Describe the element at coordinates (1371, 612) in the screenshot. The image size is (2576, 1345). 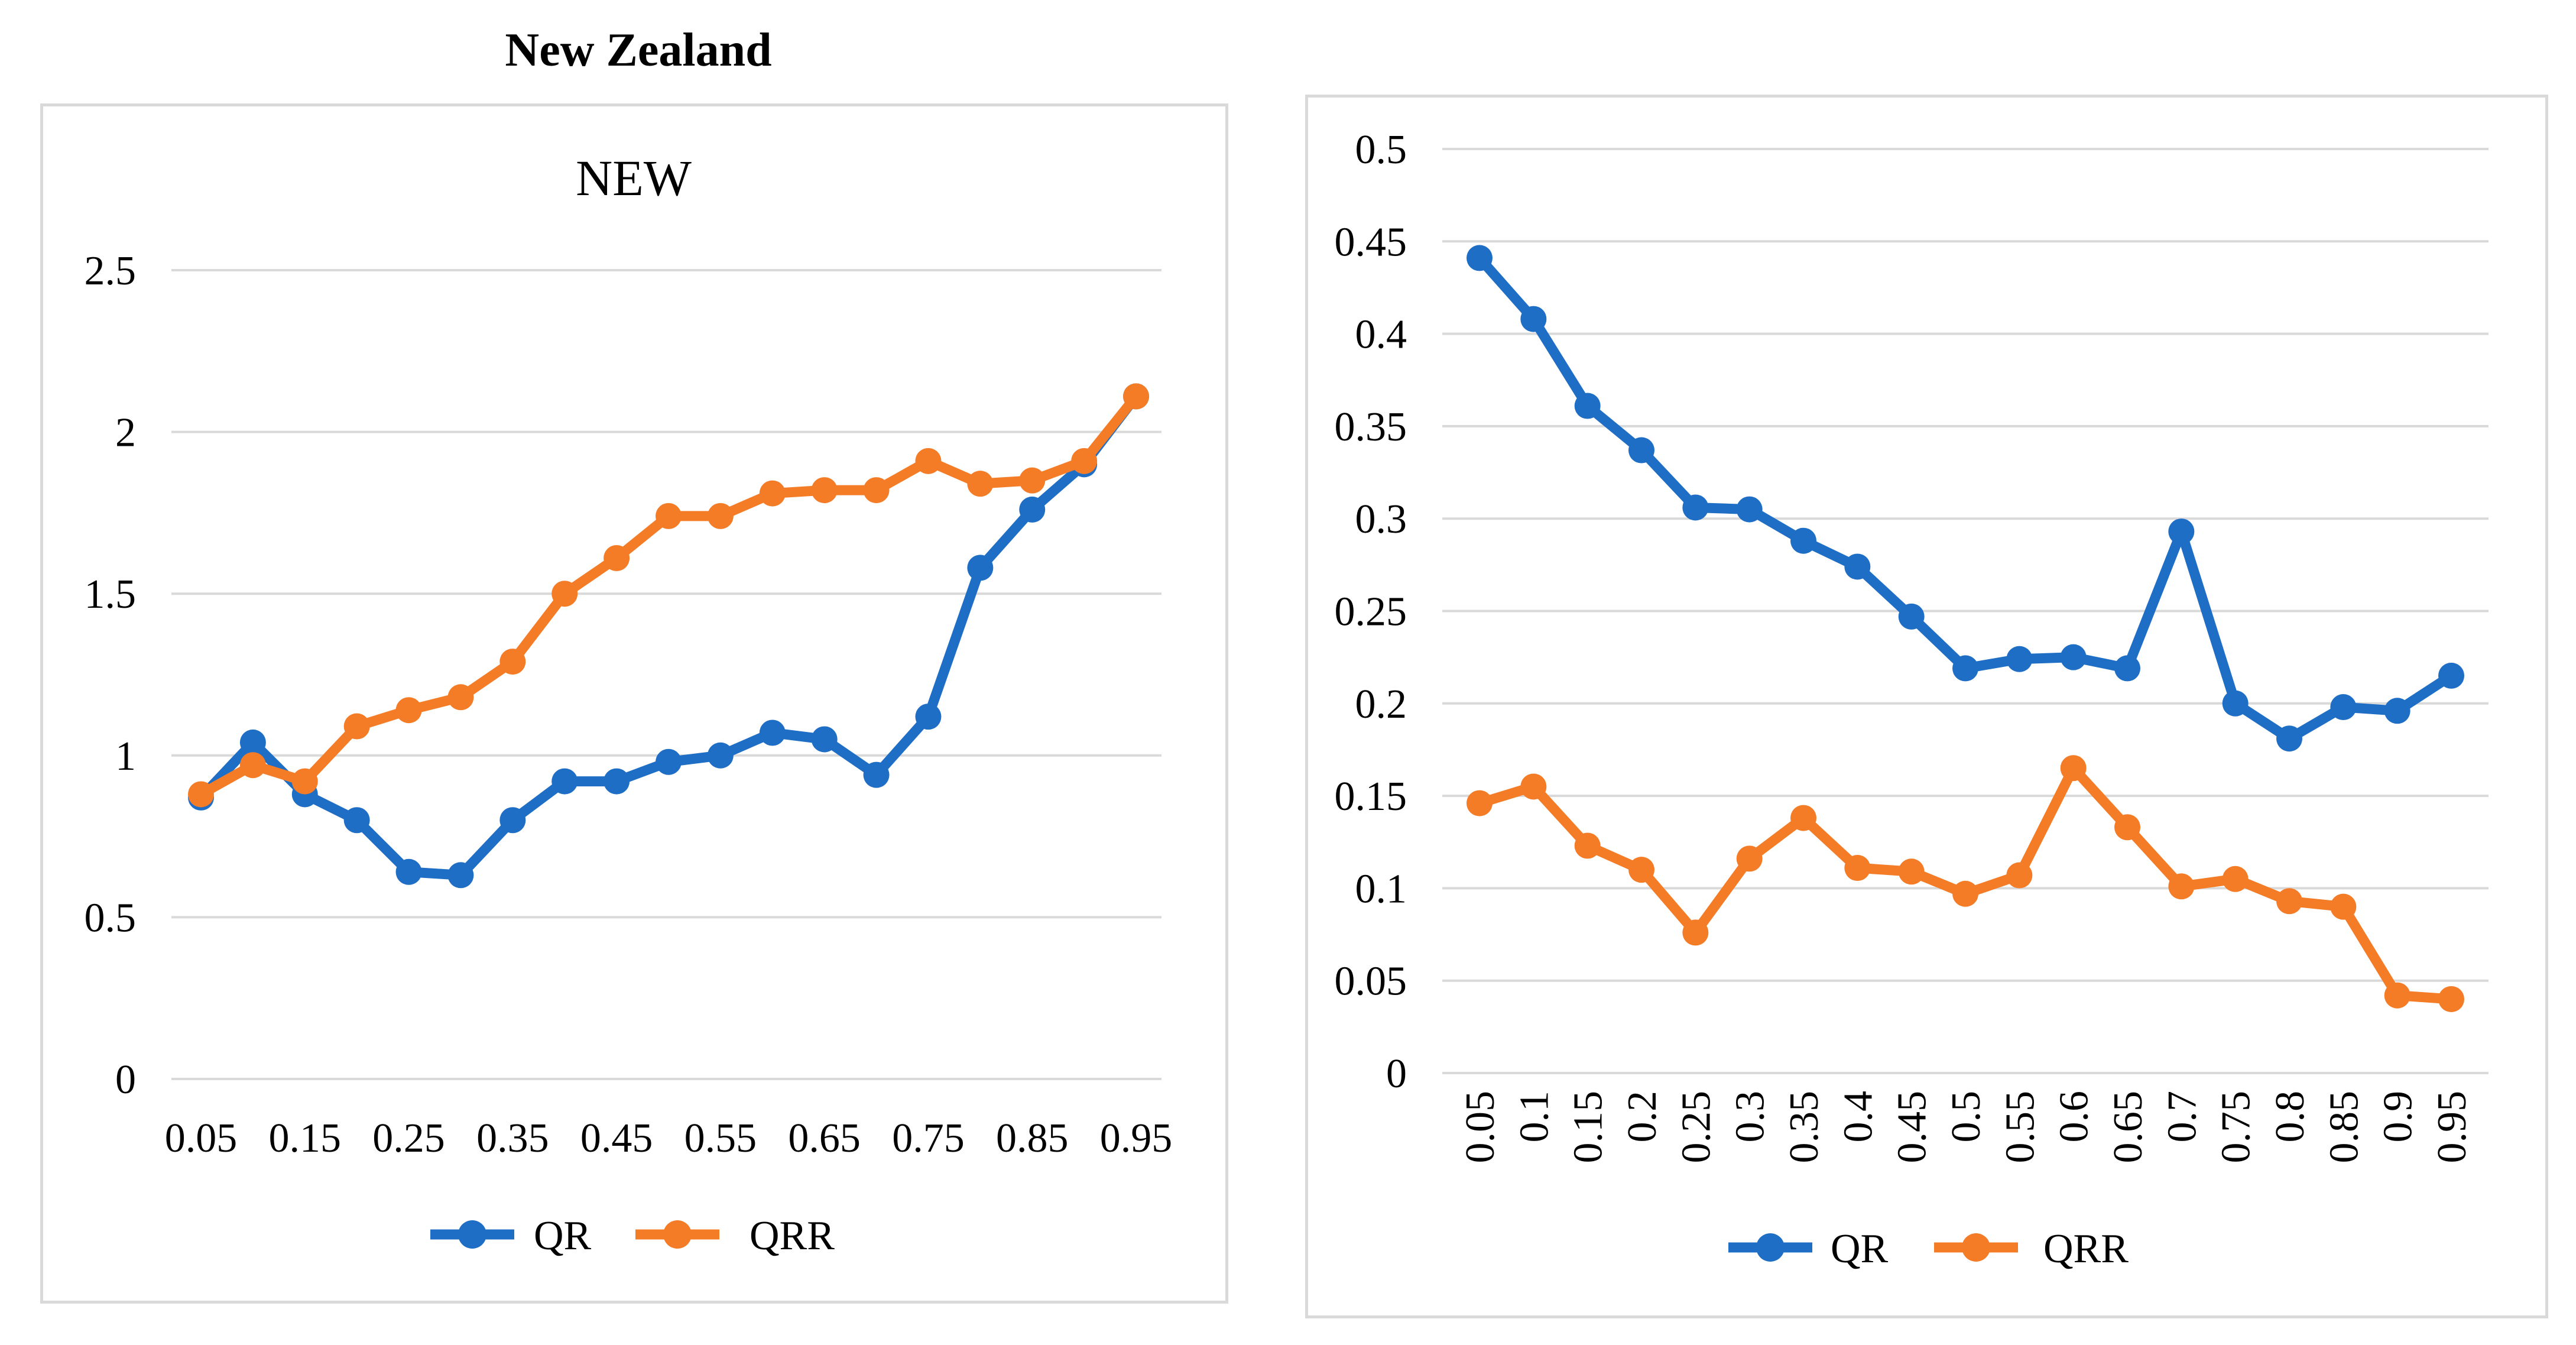
I see `y-tick-label: 0.25` at that location.